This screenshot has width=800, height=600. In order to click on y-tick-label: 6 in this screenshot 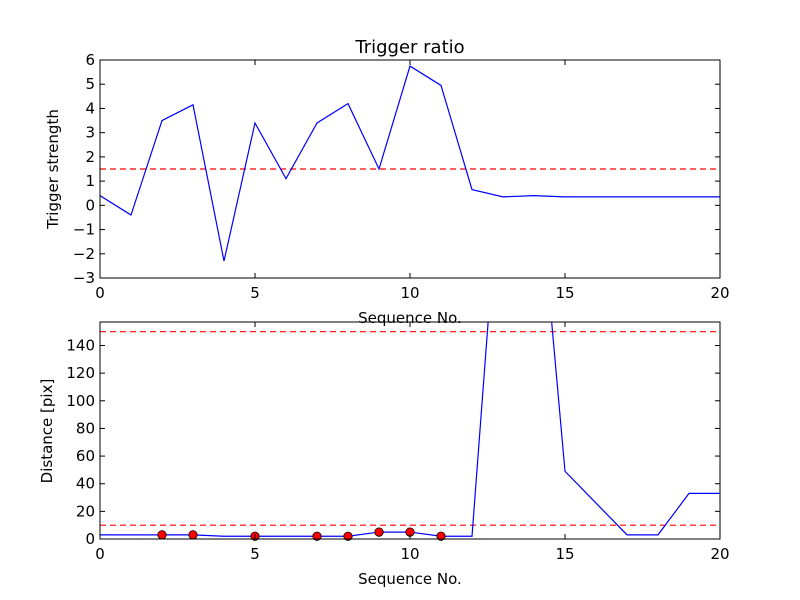, I will do `click(90, 60)`.